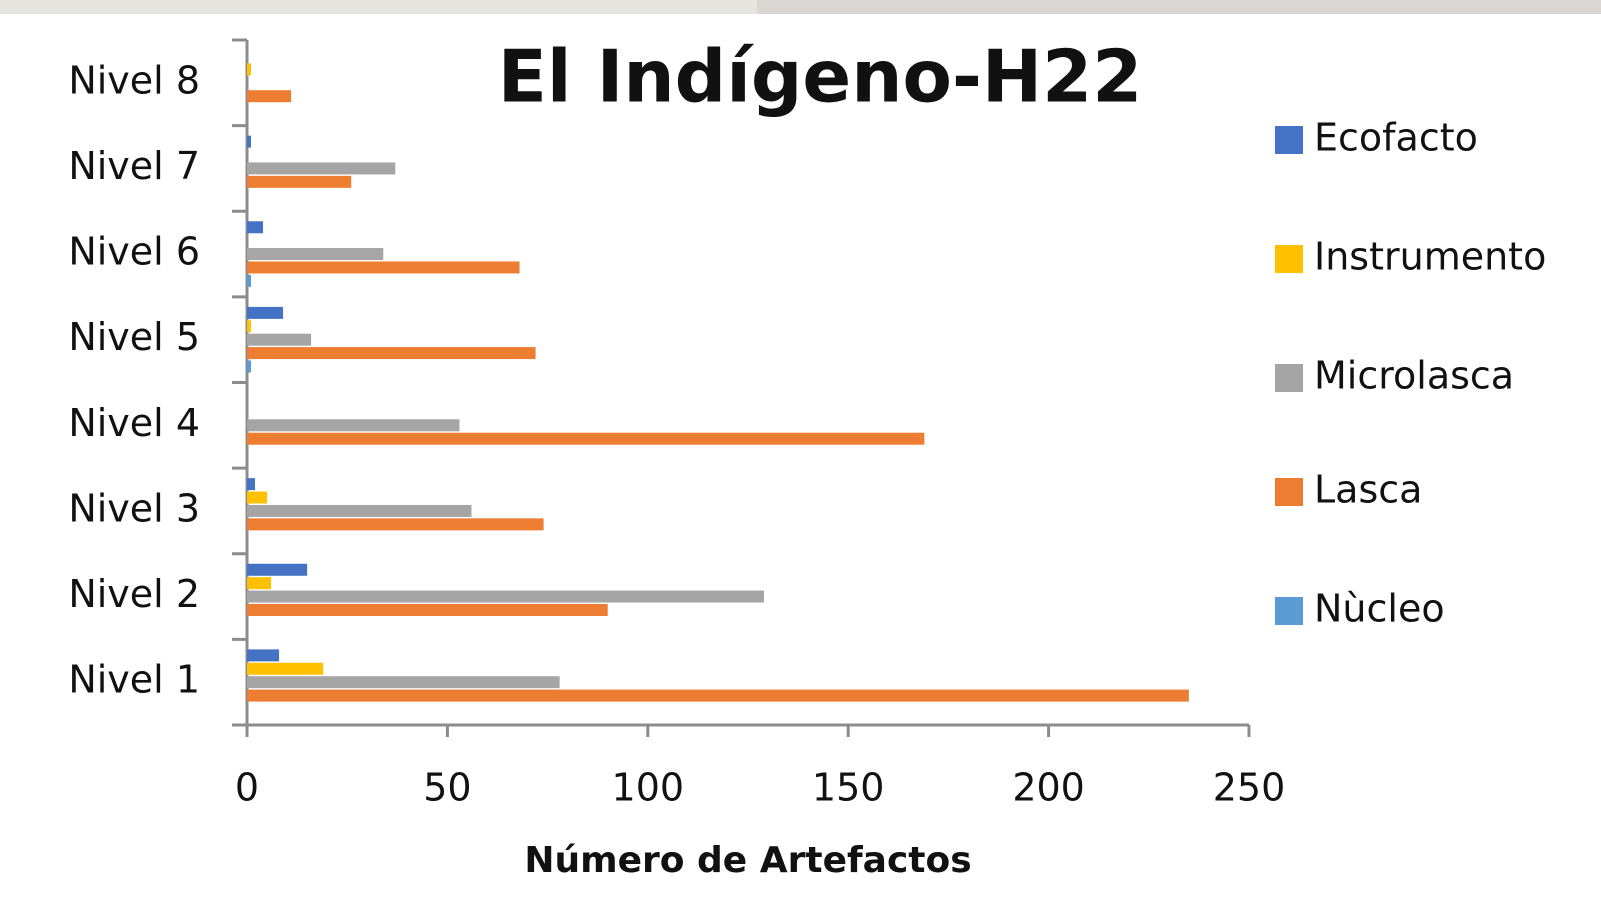 This screenshot has height=910, width=1601. Describe the element at coordinates (134, 252) in the screenshot. I see `y-tick-label: Nivel 6` at that location.